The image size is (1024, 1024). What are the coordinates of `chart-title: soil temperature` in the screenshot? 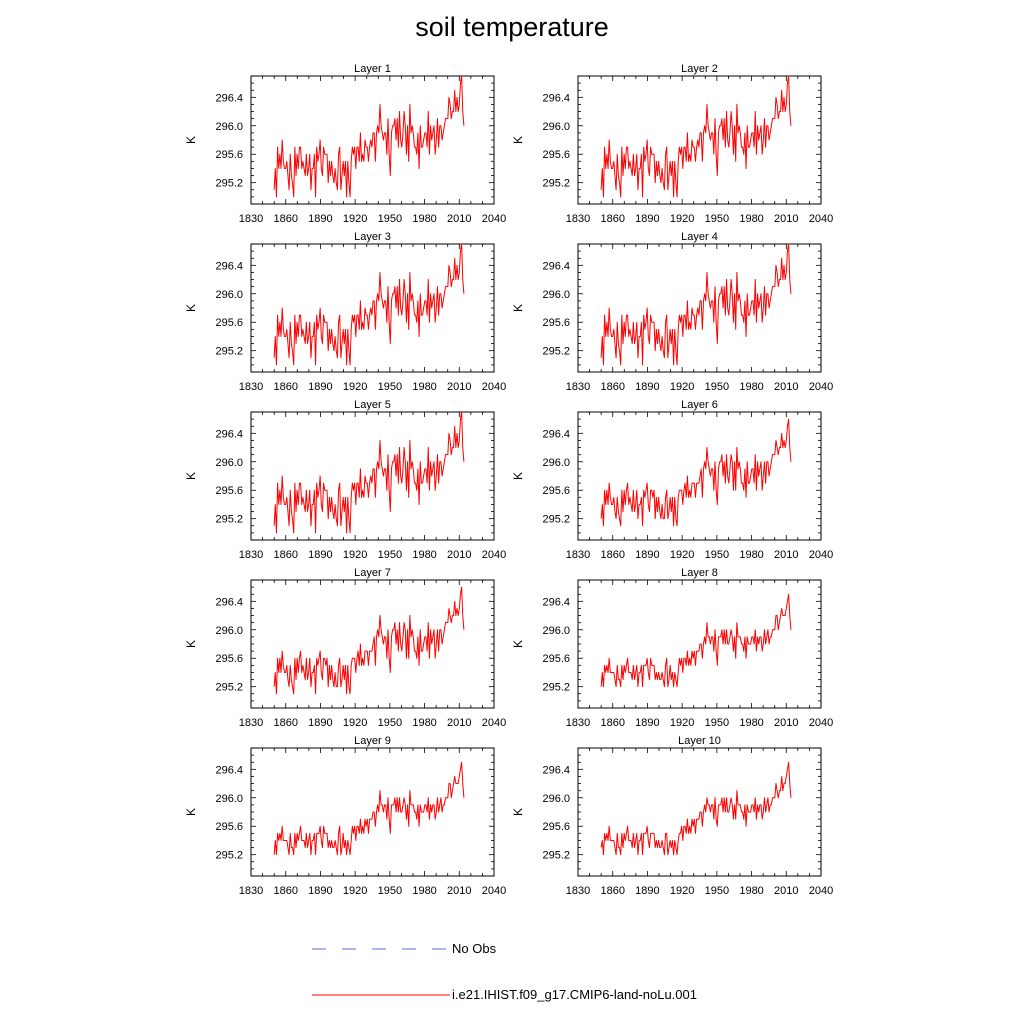 It's located at (512, 27).